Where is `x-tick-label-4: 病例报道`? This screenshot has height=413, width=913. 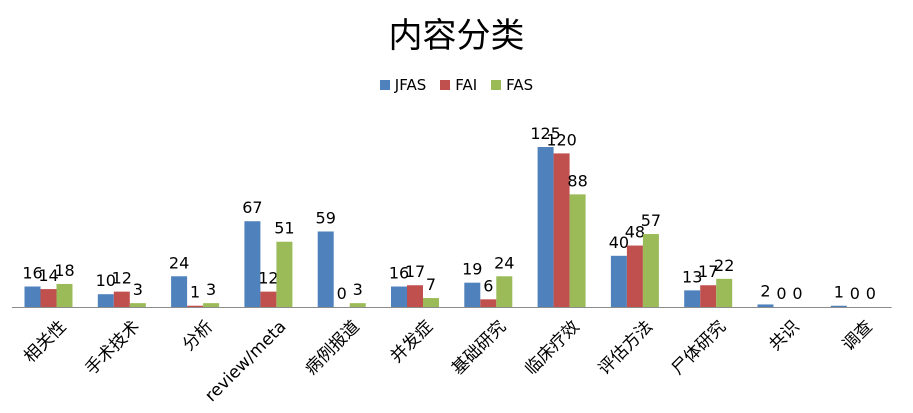 x-tick-label-4: 病例报道 is located at coordinates (332, 348).